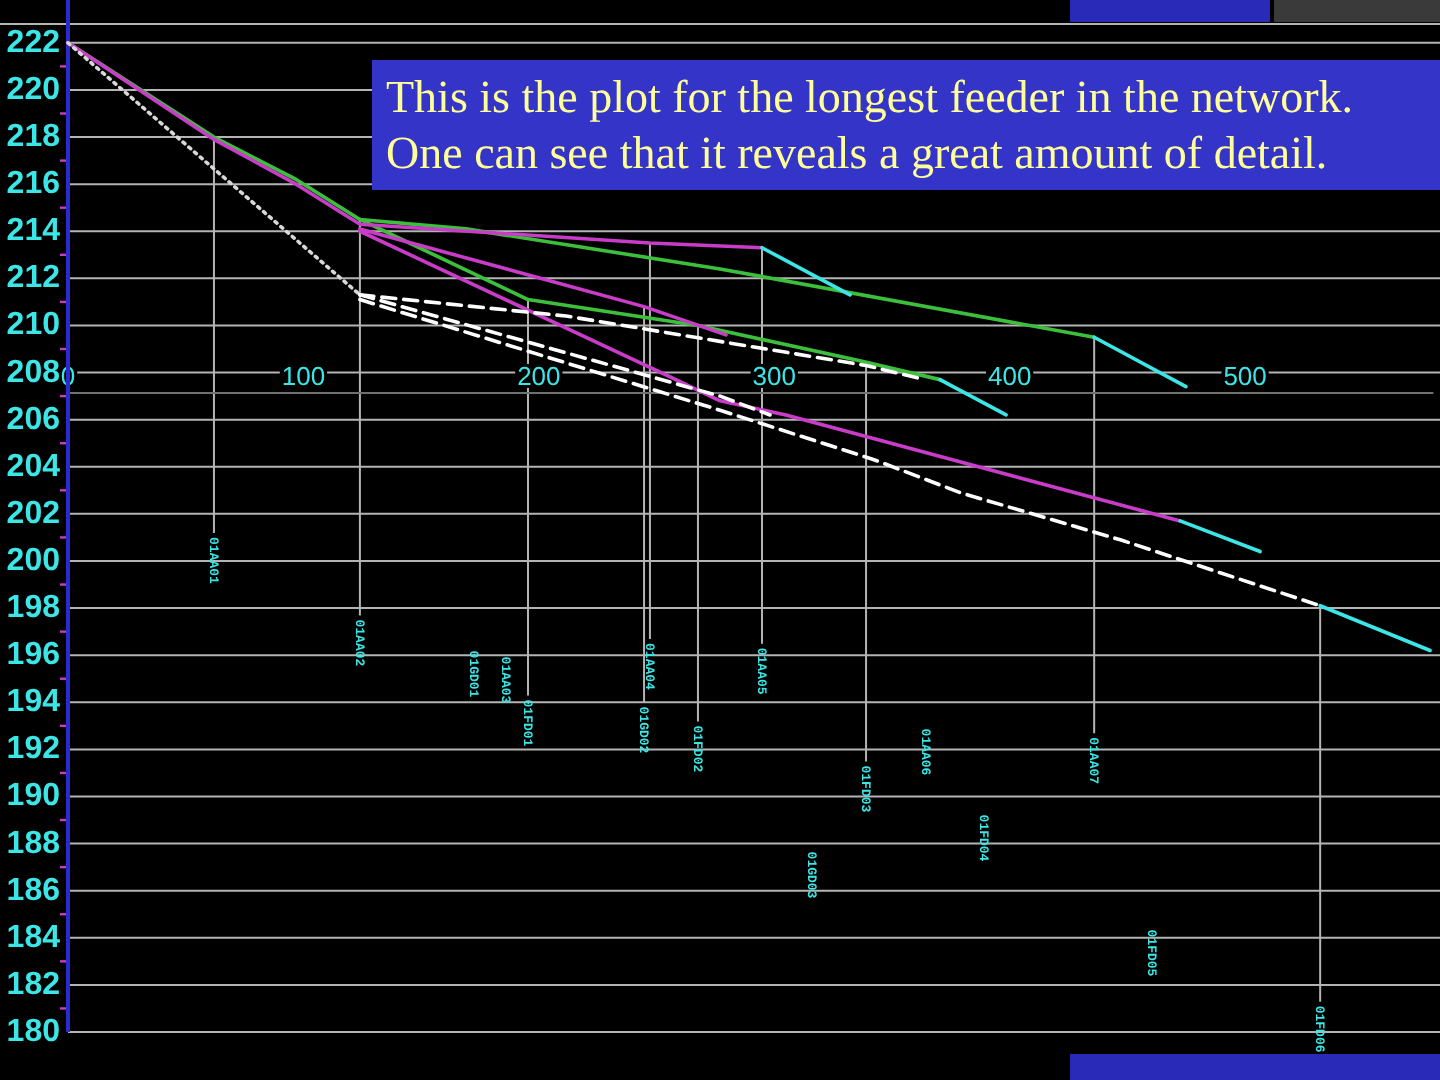 This screenshot has width=1440, height=1080. I want to click on y-tick-label: 218, so click(33, 137).